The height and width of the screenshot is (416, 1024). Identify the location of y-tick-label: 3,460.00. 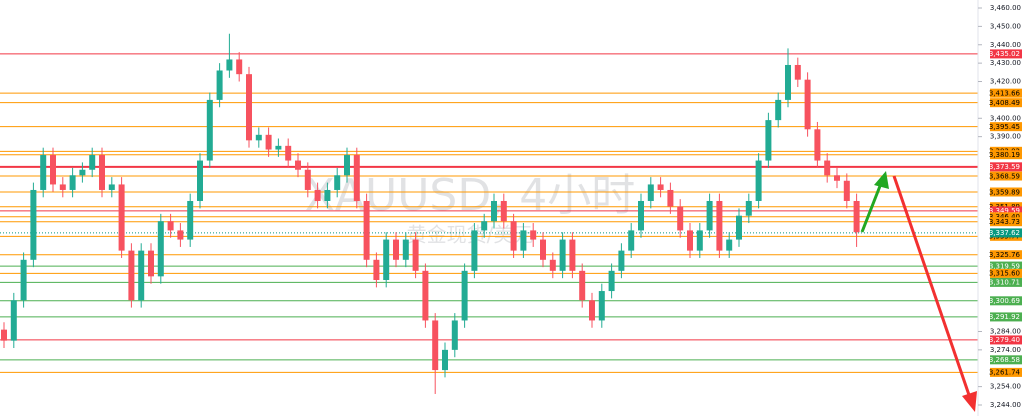
(1005, 8).